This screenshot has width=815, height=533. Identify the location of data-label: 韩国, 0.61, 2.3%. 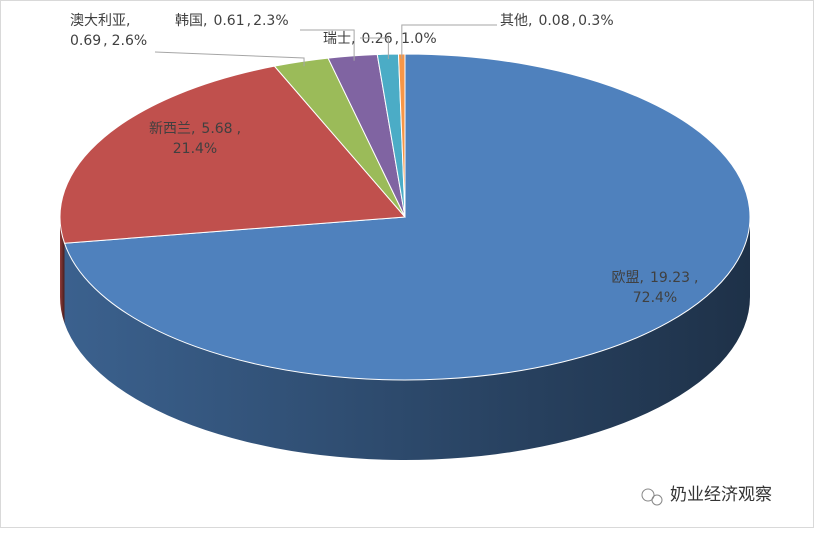
(232, 21).